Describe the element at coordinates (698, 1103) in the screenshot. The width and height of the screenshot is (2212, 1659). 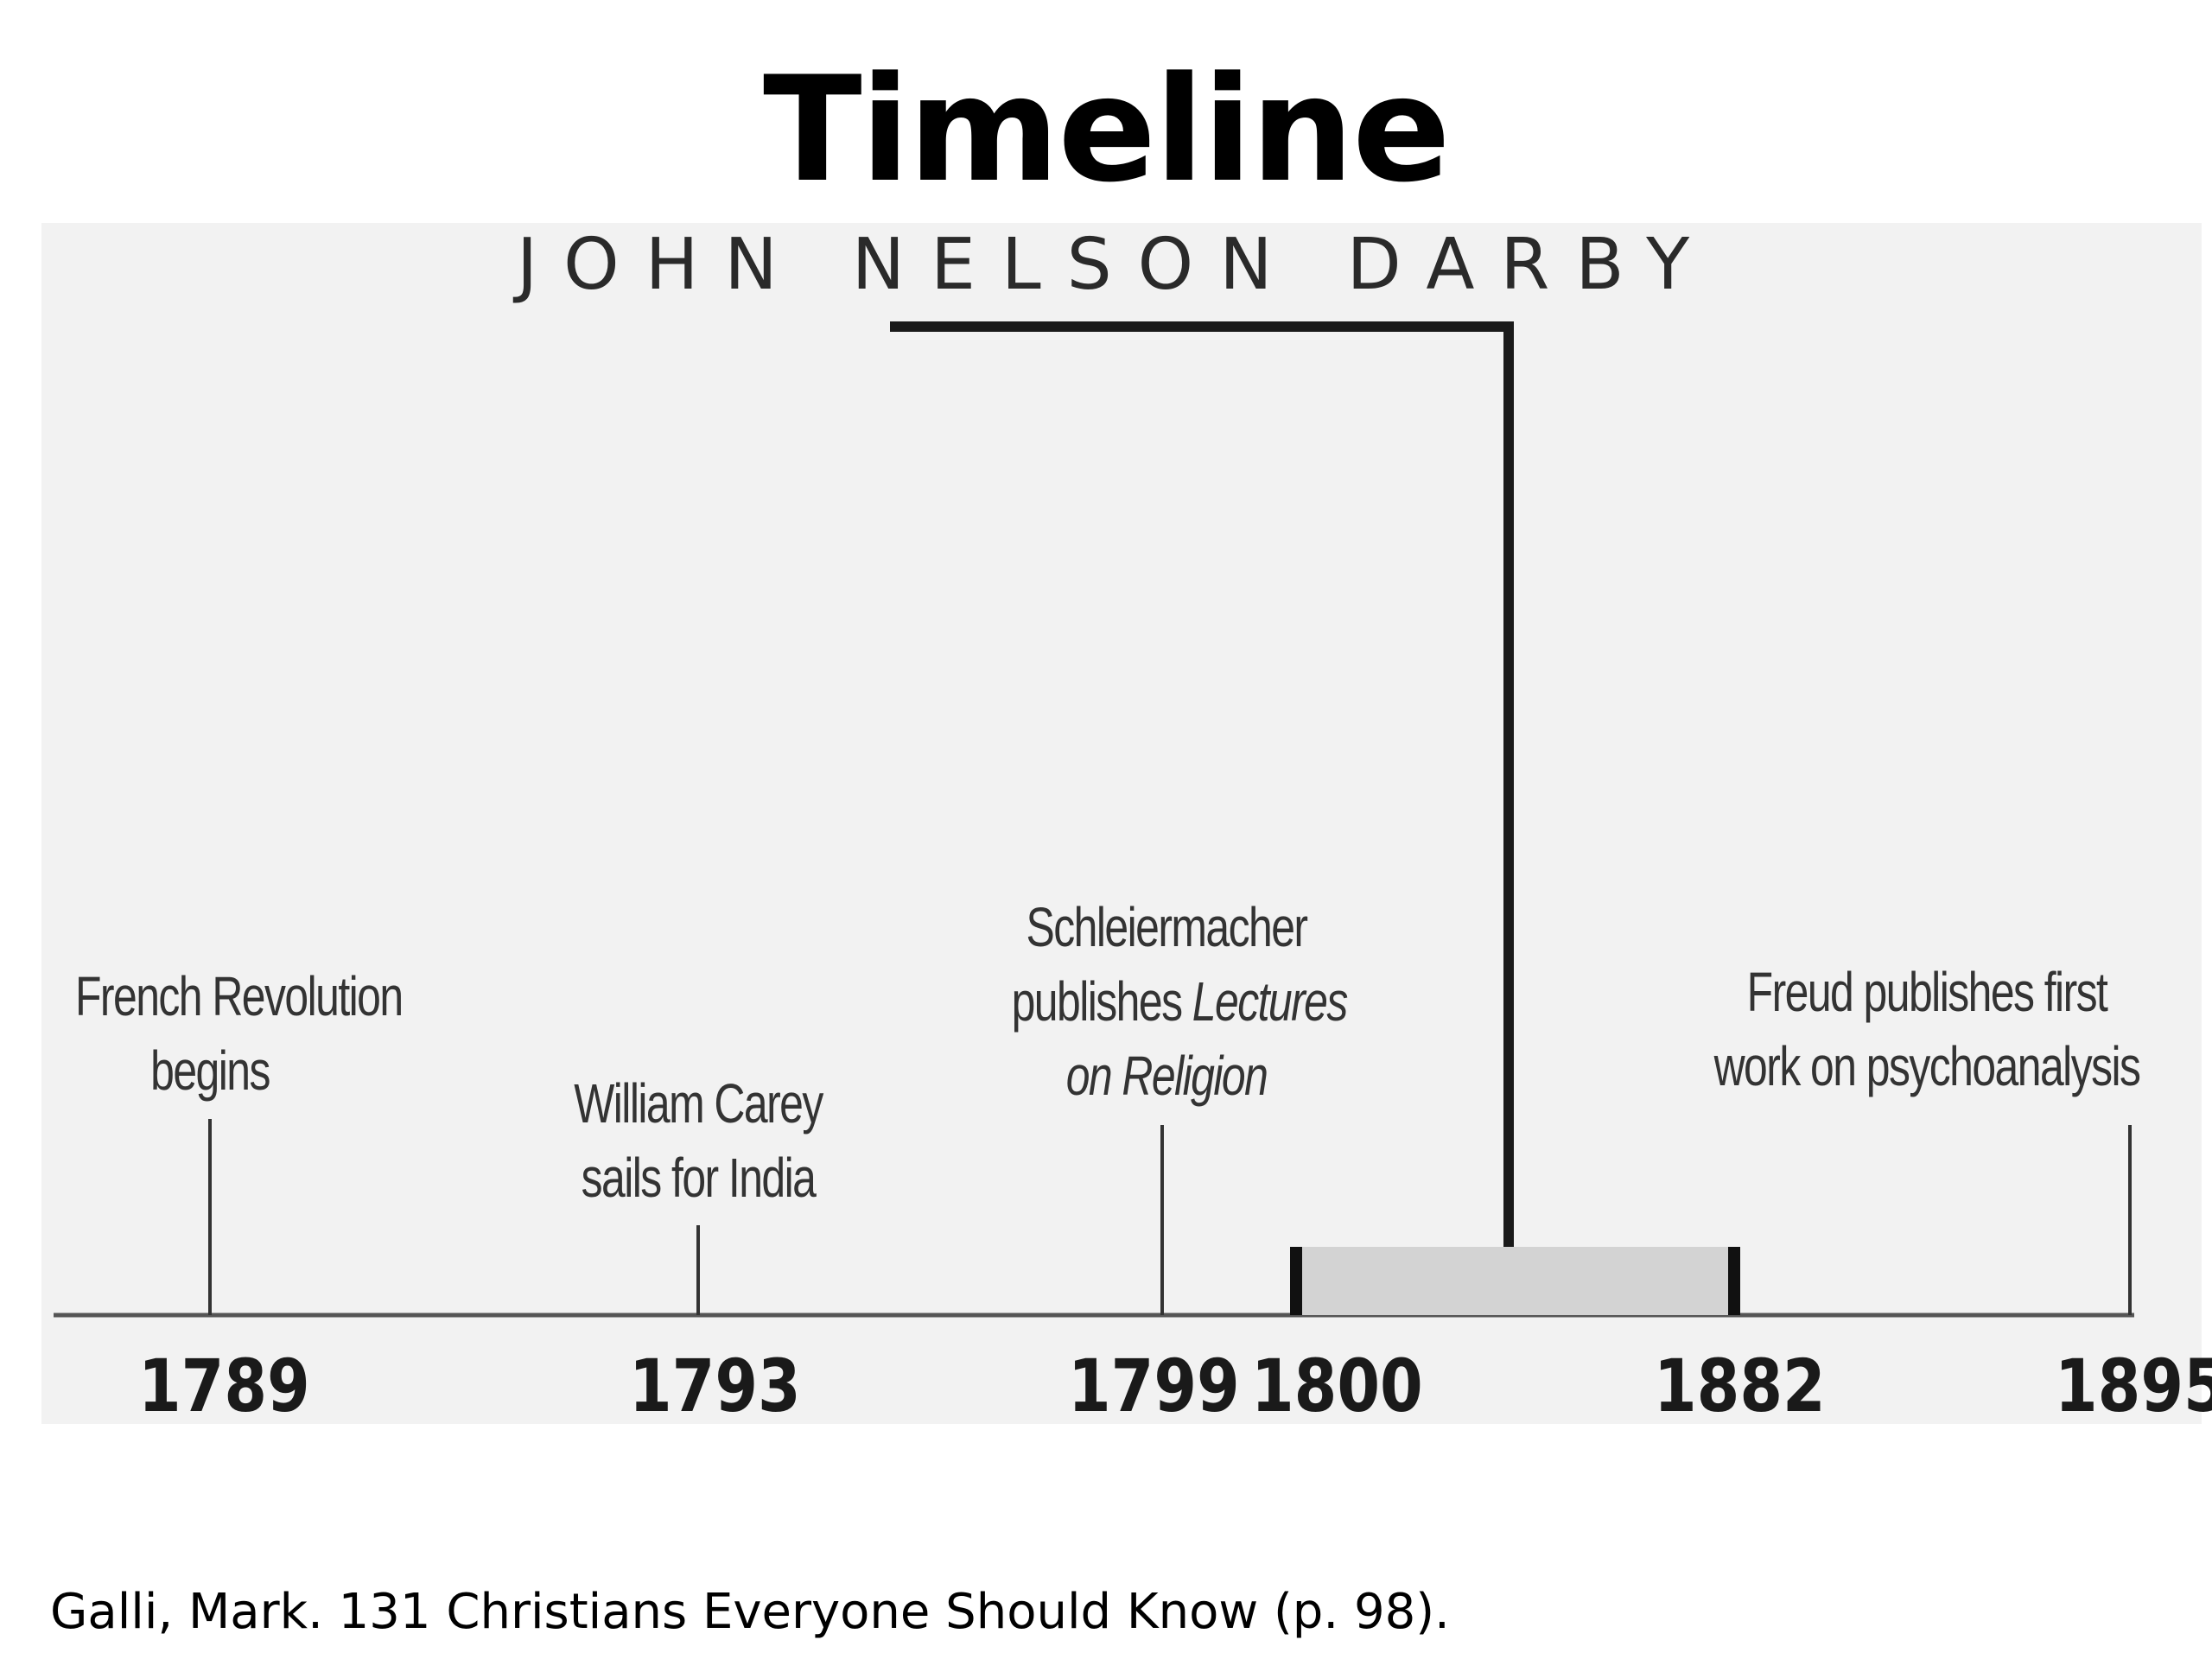
I see `event-label-line: William Carey` at that location.